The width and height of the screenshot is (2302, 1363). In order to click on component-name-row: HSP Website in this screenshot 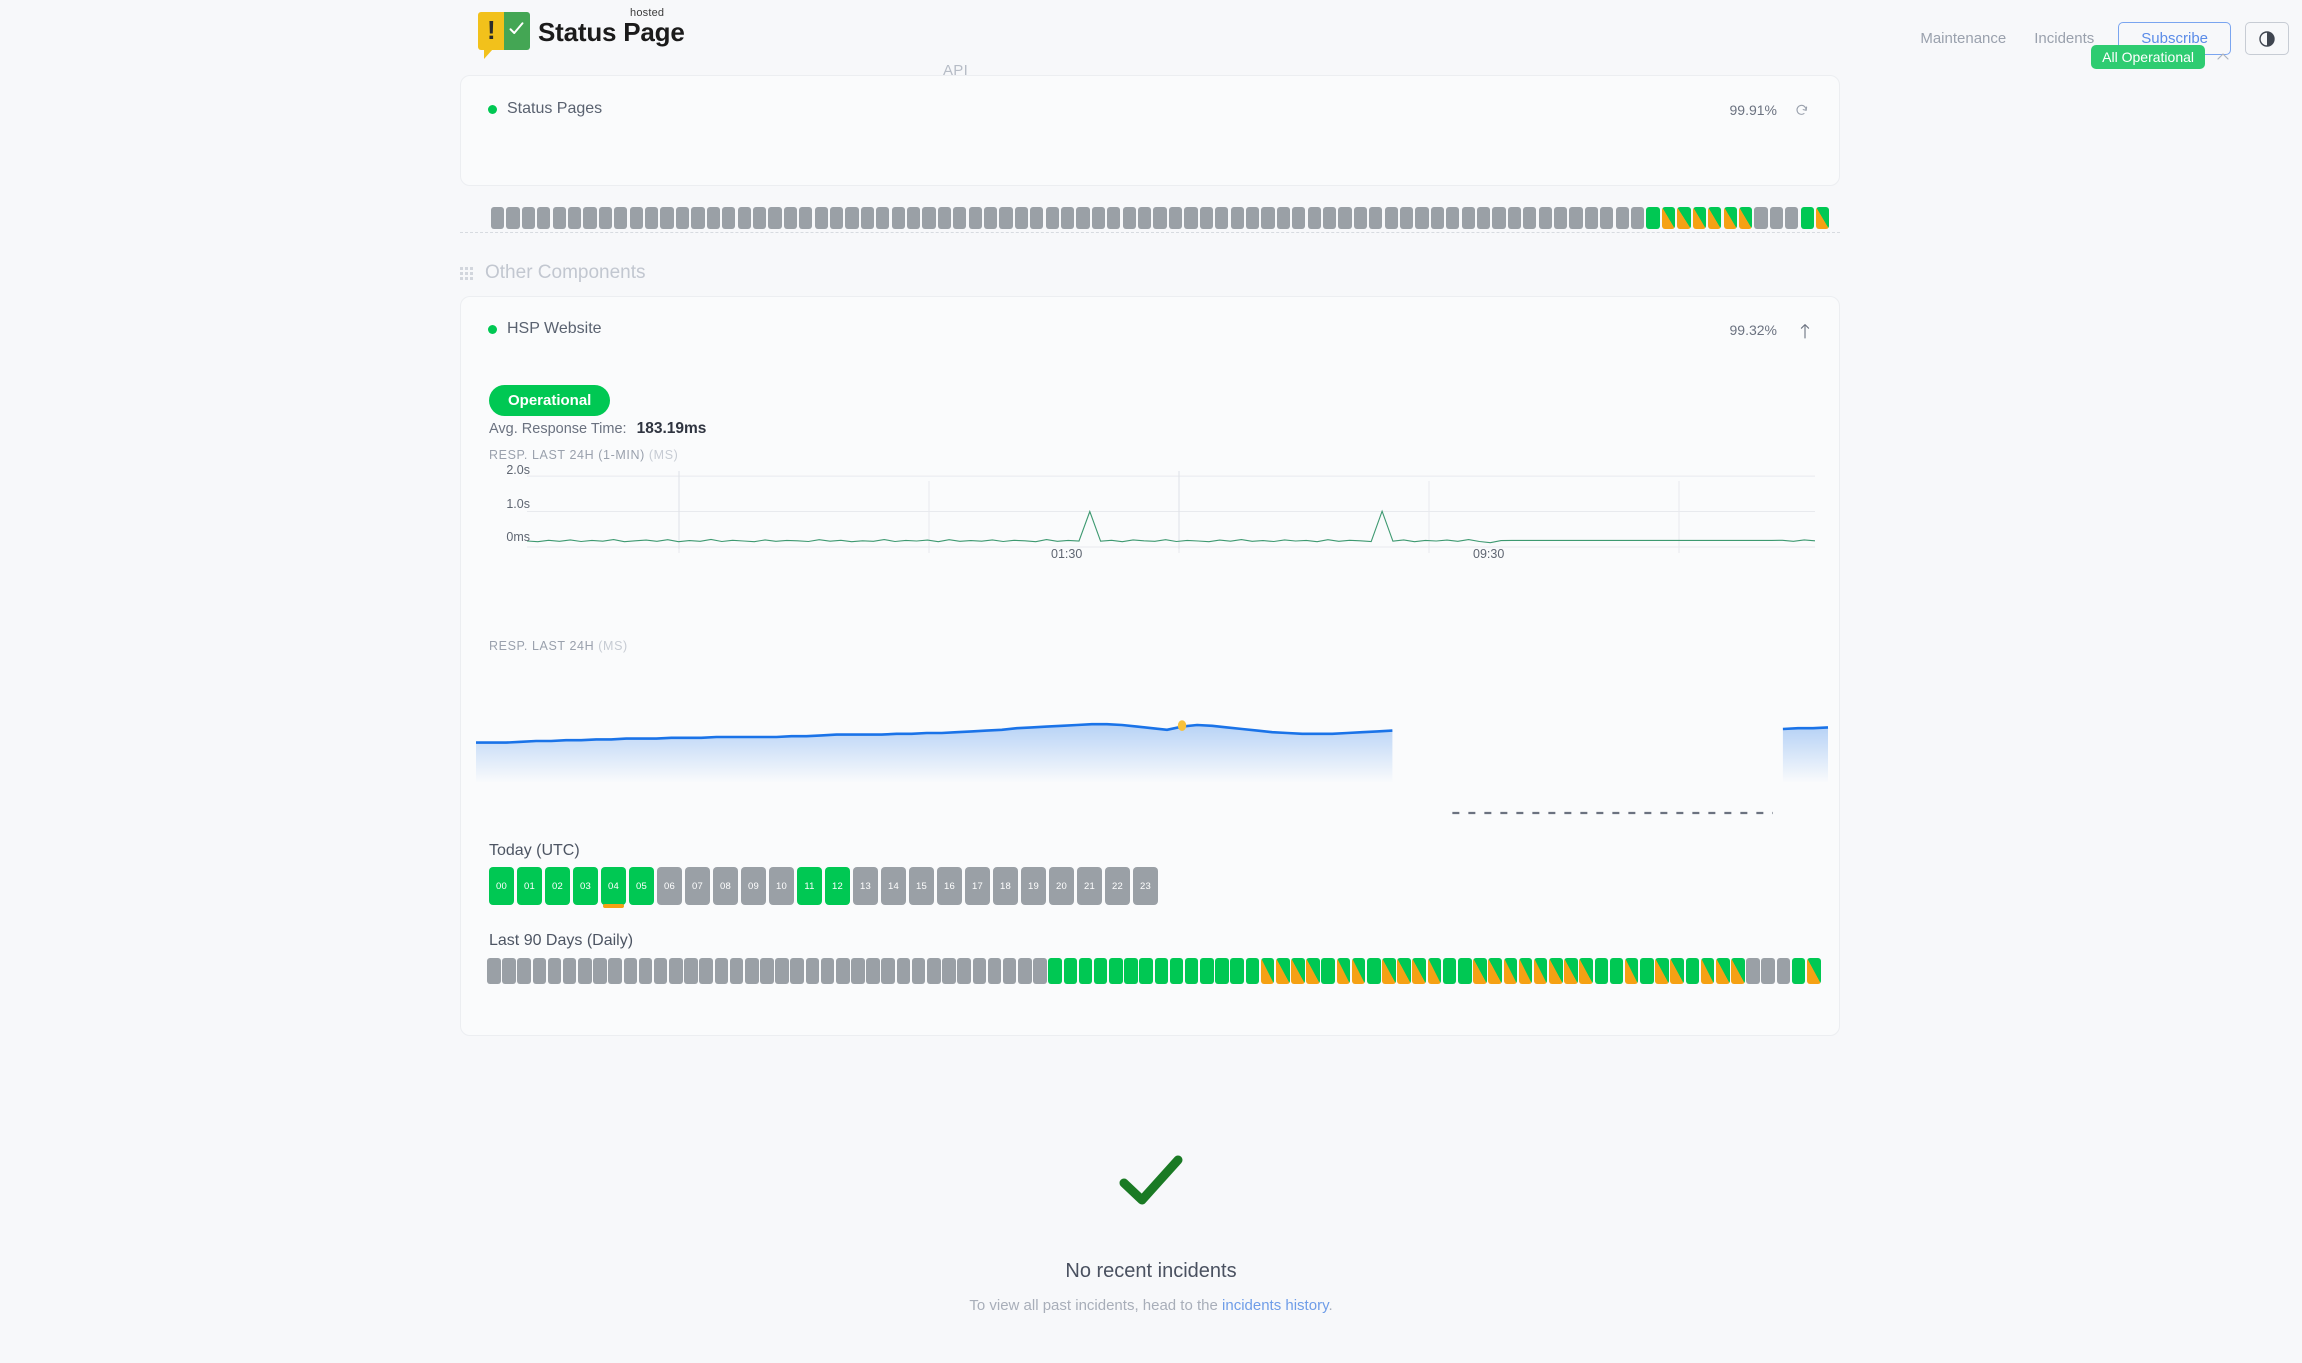, I will do `click(545, 329)`.